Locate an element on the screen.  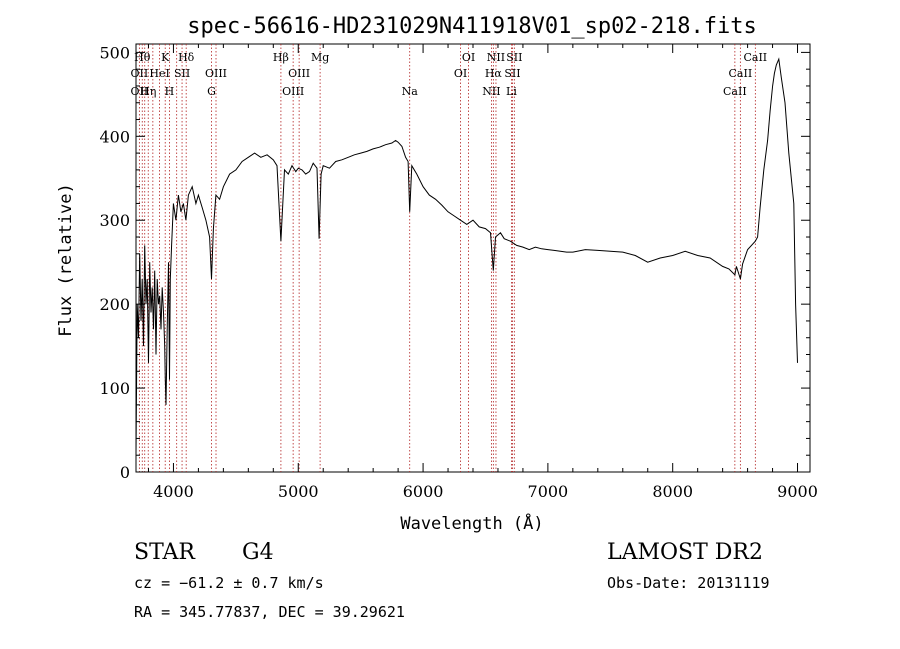
spectral-line-label: Hθ is located at coordinates (142, 57).